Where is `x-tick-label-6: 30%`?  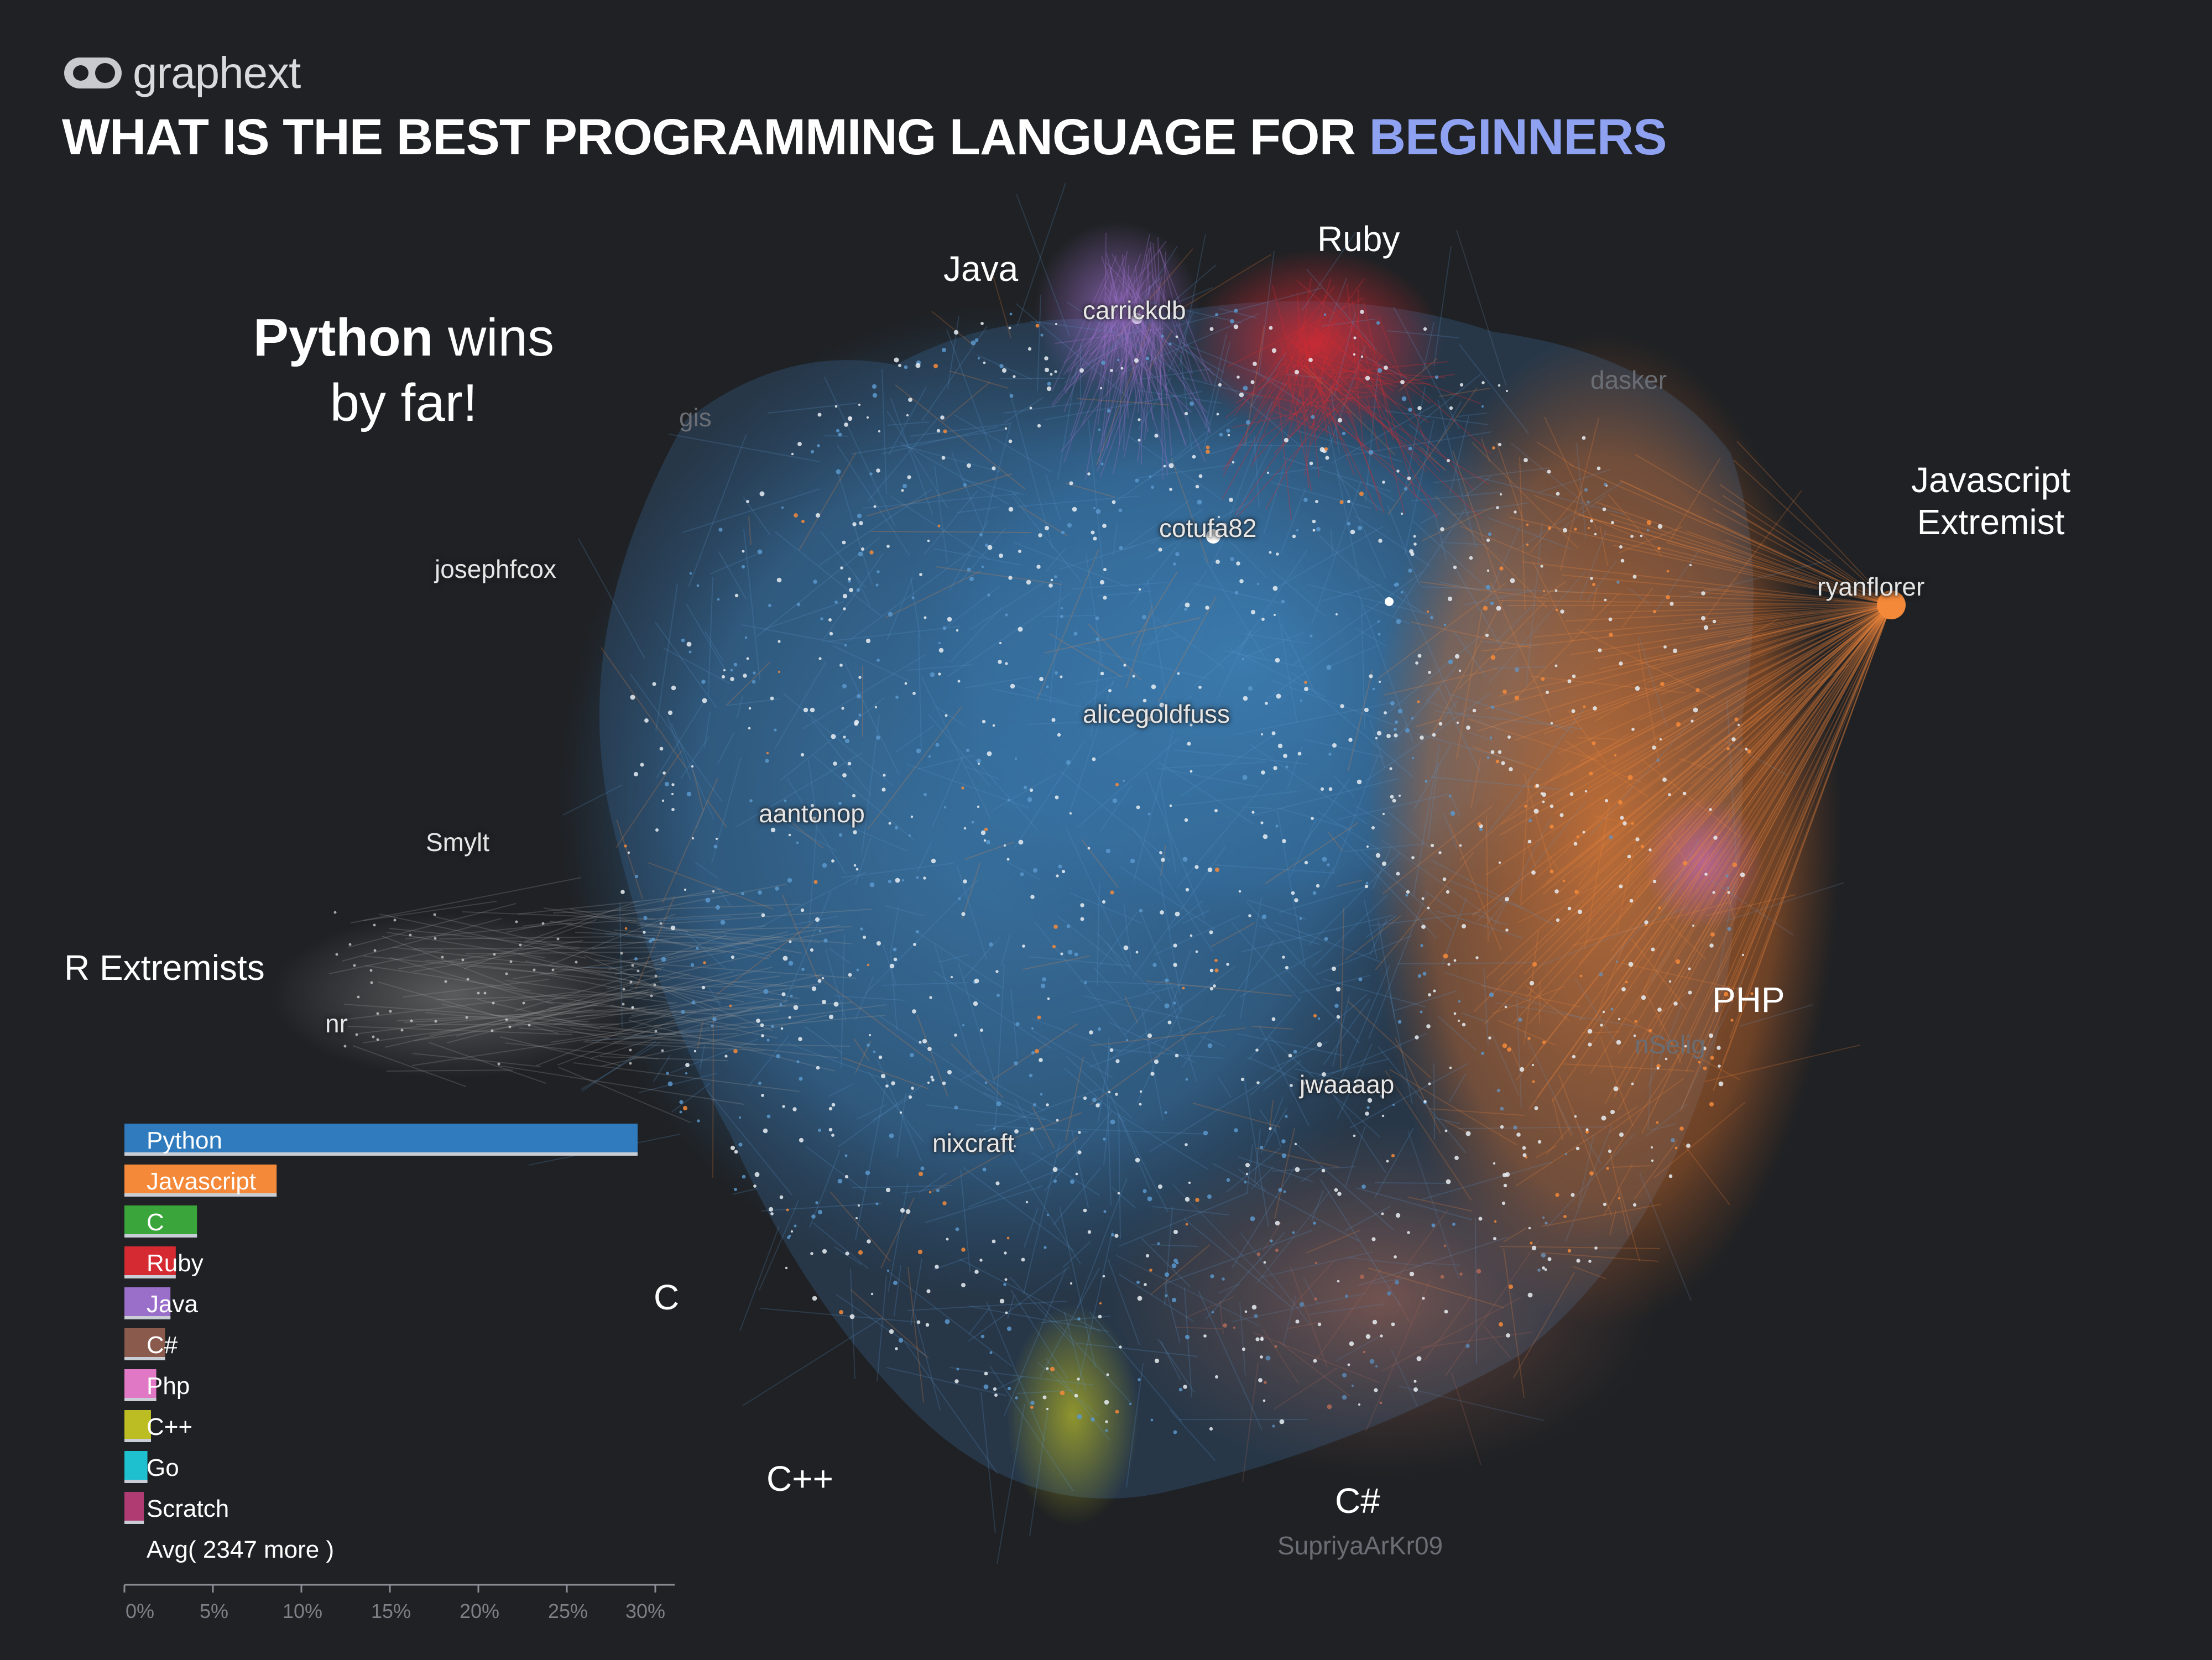
x-tick-label-6: 30% is located at coordinates (645, 1611).